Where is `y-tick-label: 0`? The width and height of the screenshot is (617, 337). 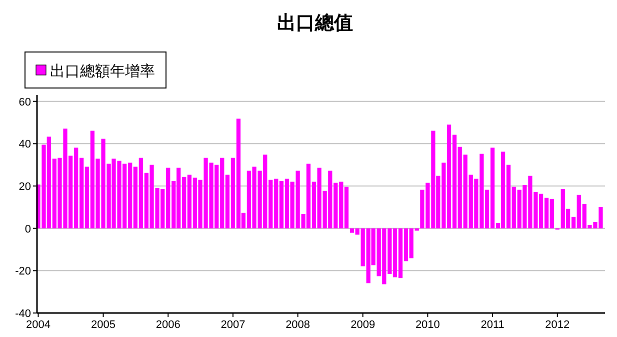
y-tick-label: 0 is located at coordinates (27, 229).